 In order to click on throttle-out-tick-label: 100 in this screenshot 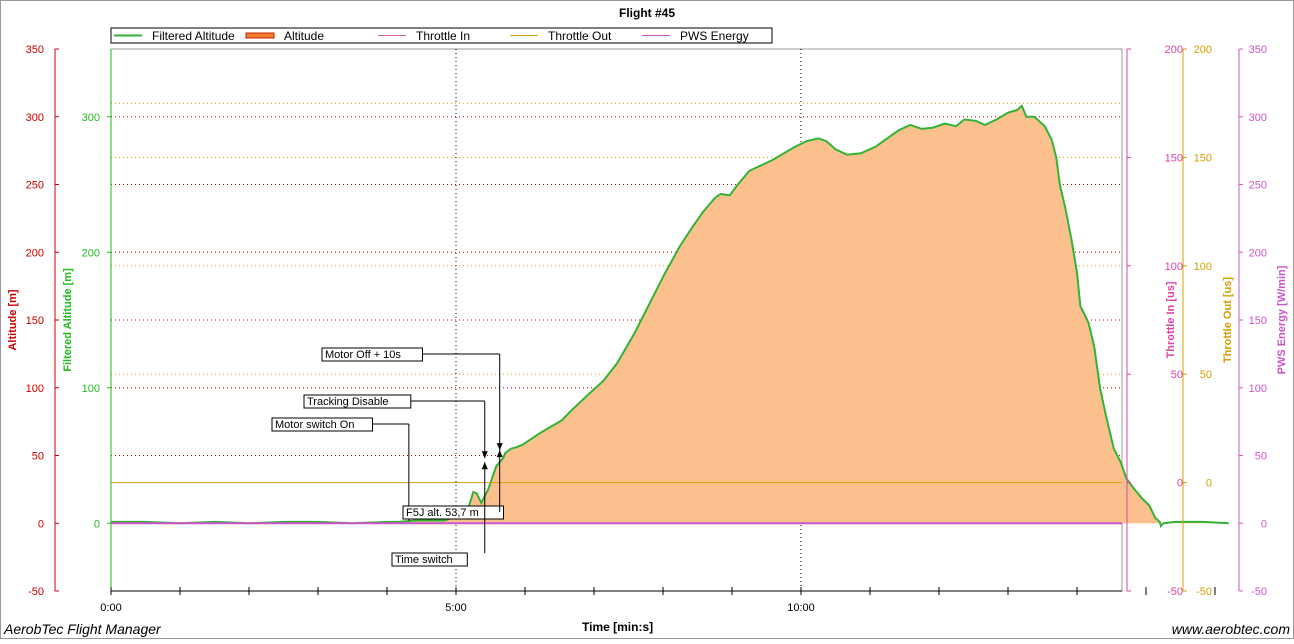, I will do `click(1203, 267)`.